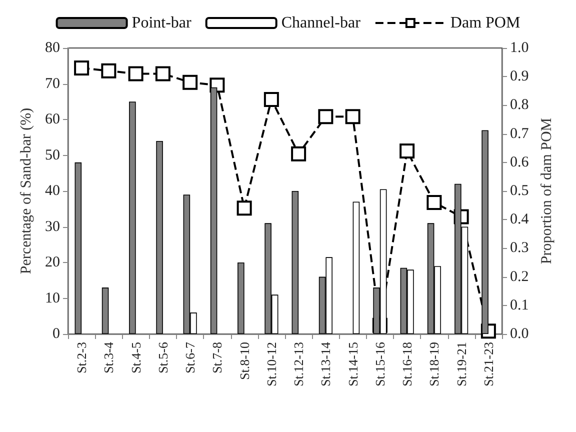  I want to click on y-tick-label: 40, so click(52, 191).